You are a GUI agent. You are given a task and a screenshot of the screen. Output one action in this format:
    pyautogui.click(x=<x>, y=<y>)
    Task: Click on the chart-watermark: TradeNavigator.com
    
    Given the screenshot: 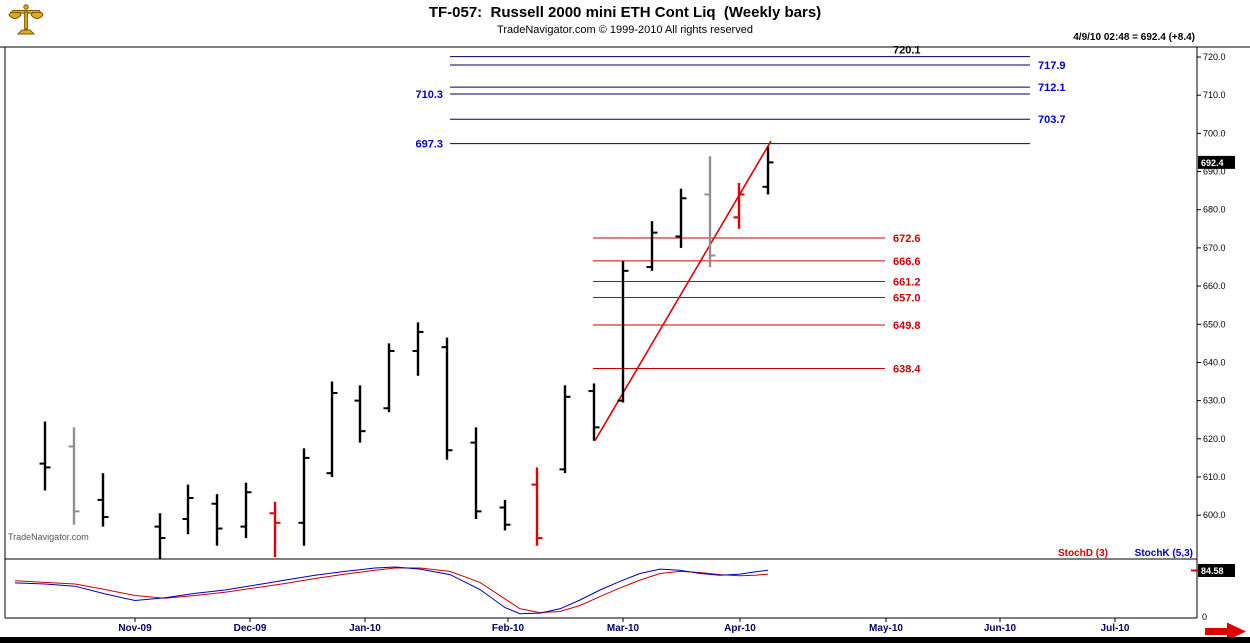 What is the action you would take?
    pyautogui.click(x=48, y=537)
    